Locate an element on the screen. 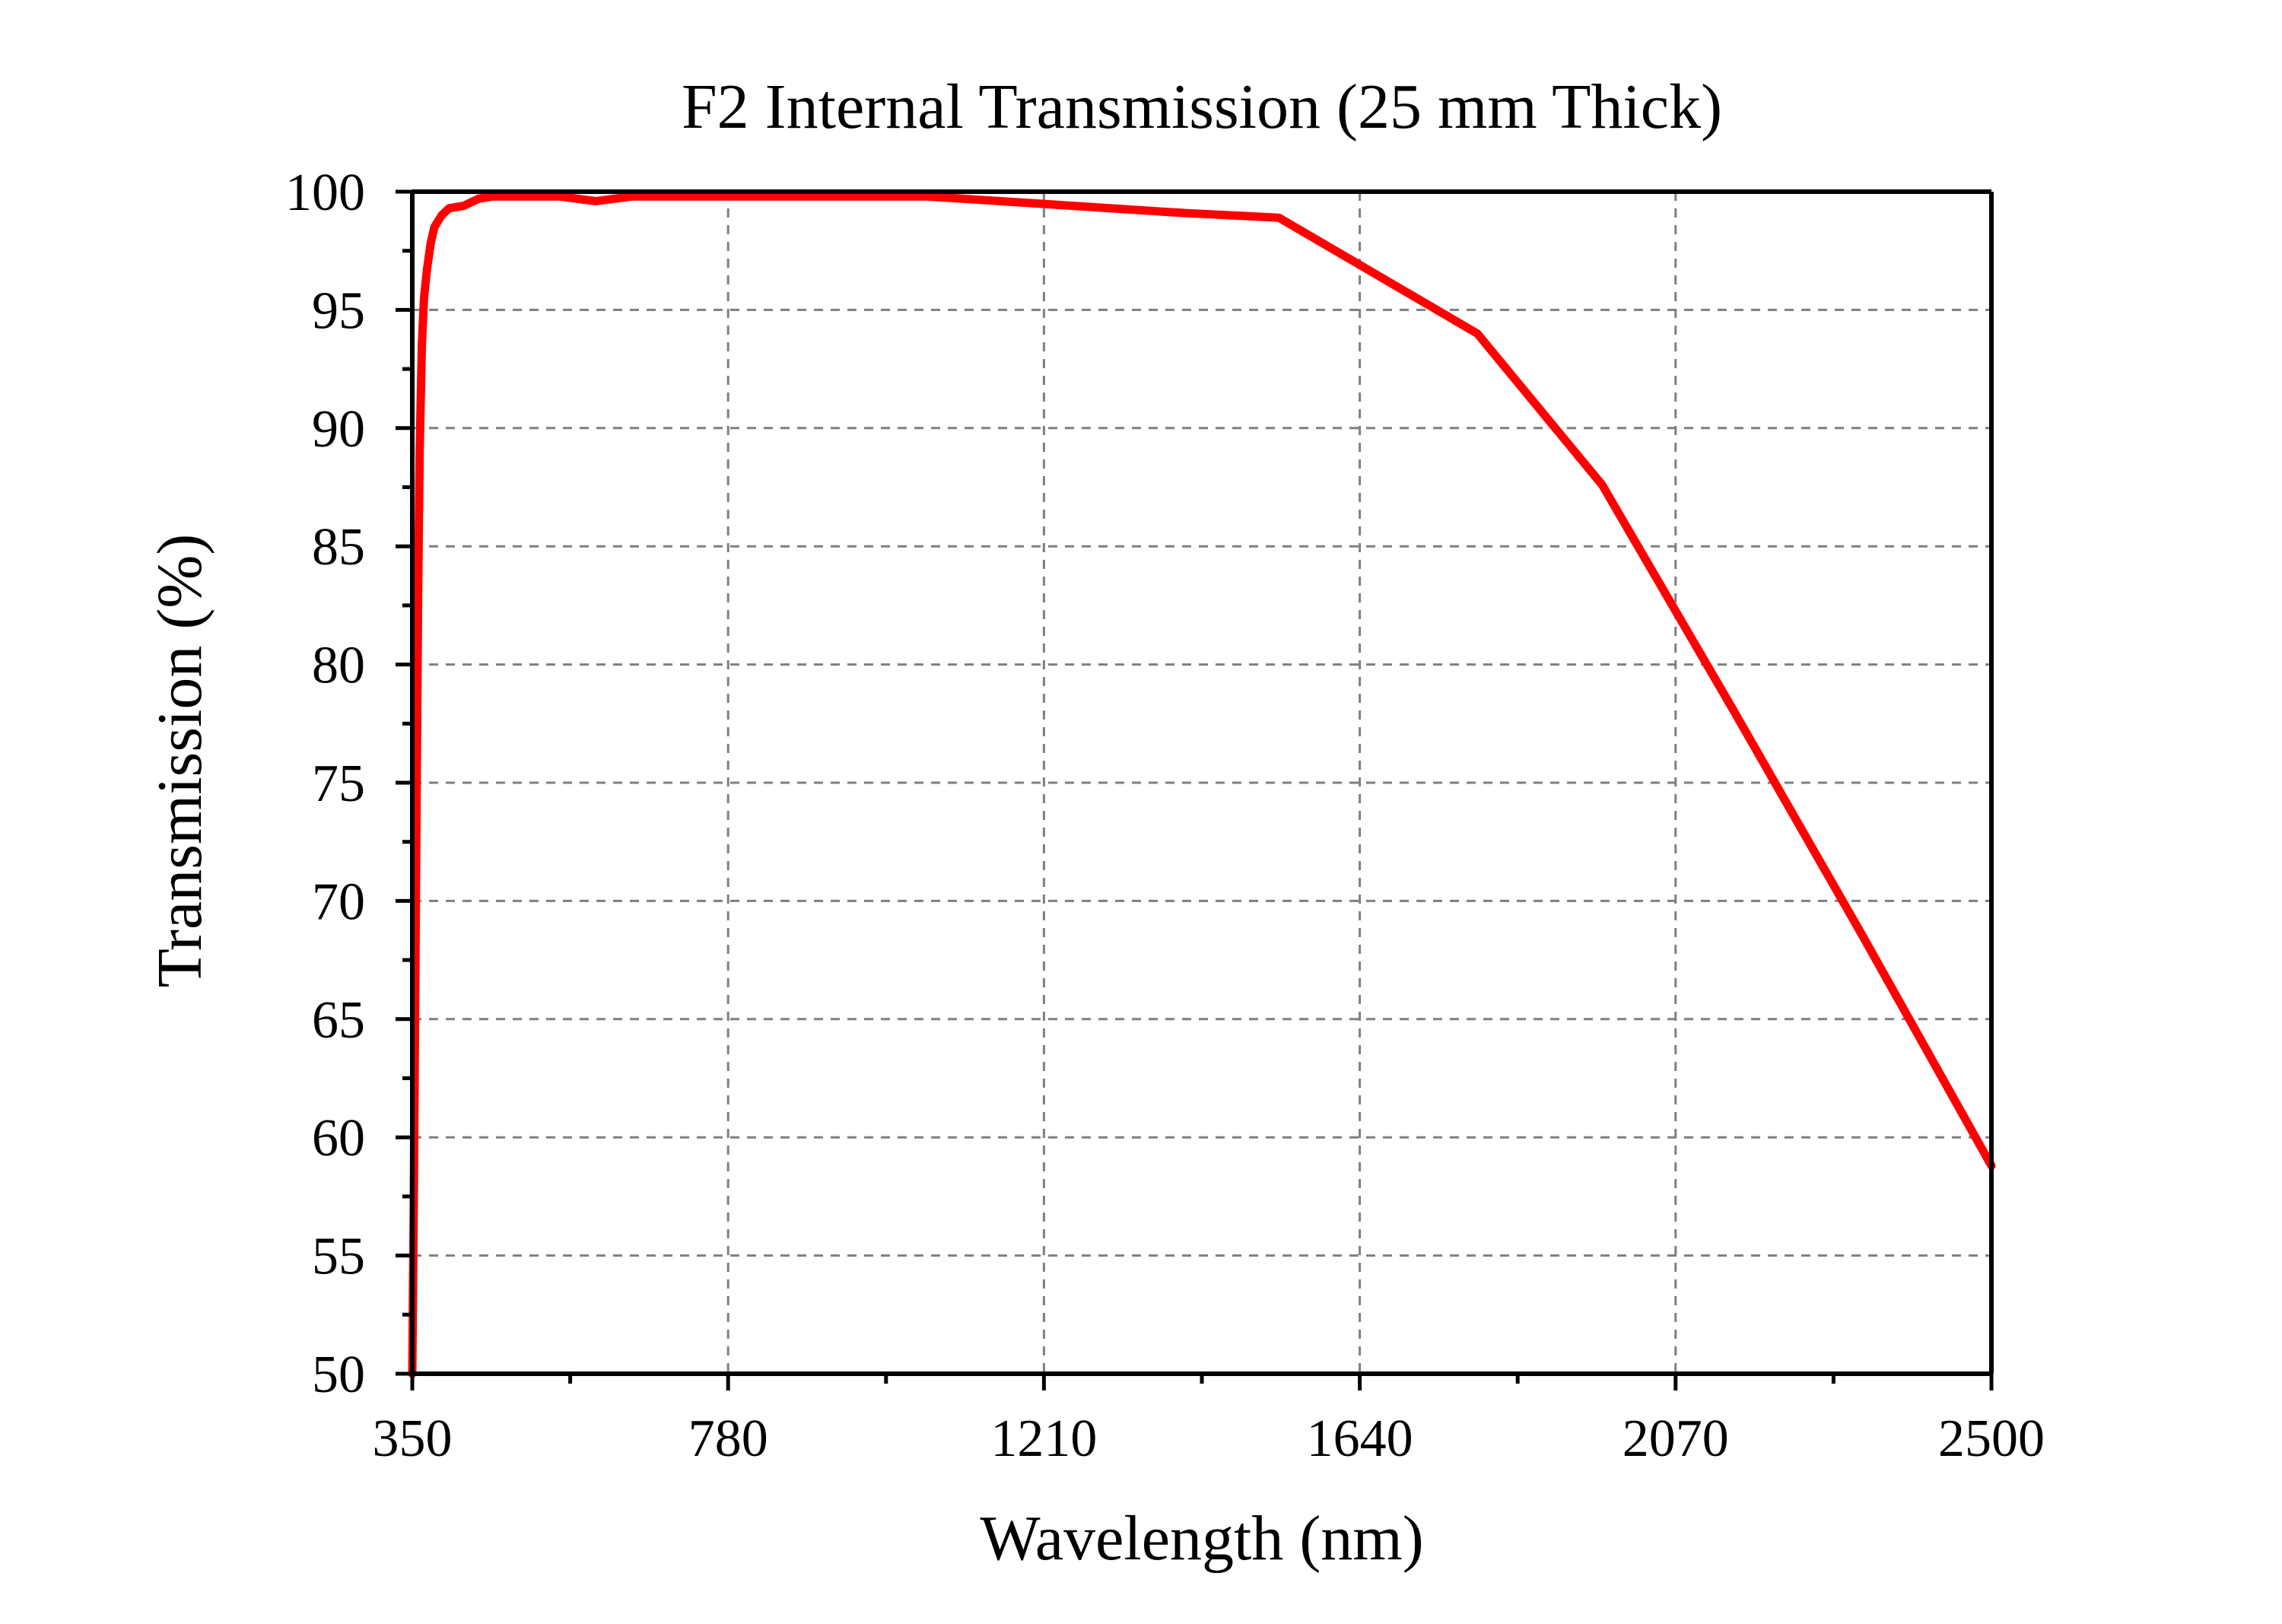 The height and width of the screenshot is (1624, 2282). chart-title: F2 Internal Transmission (25 mm Thick) is located at coordinates (1202, 107).